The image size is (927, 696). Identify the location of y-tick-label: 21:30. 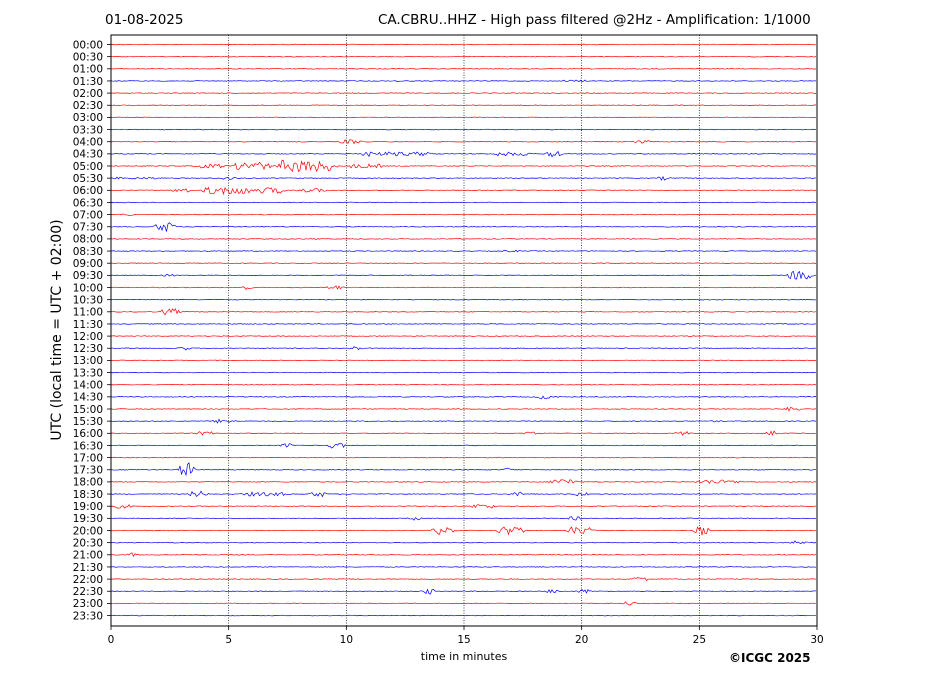
(88, 568).